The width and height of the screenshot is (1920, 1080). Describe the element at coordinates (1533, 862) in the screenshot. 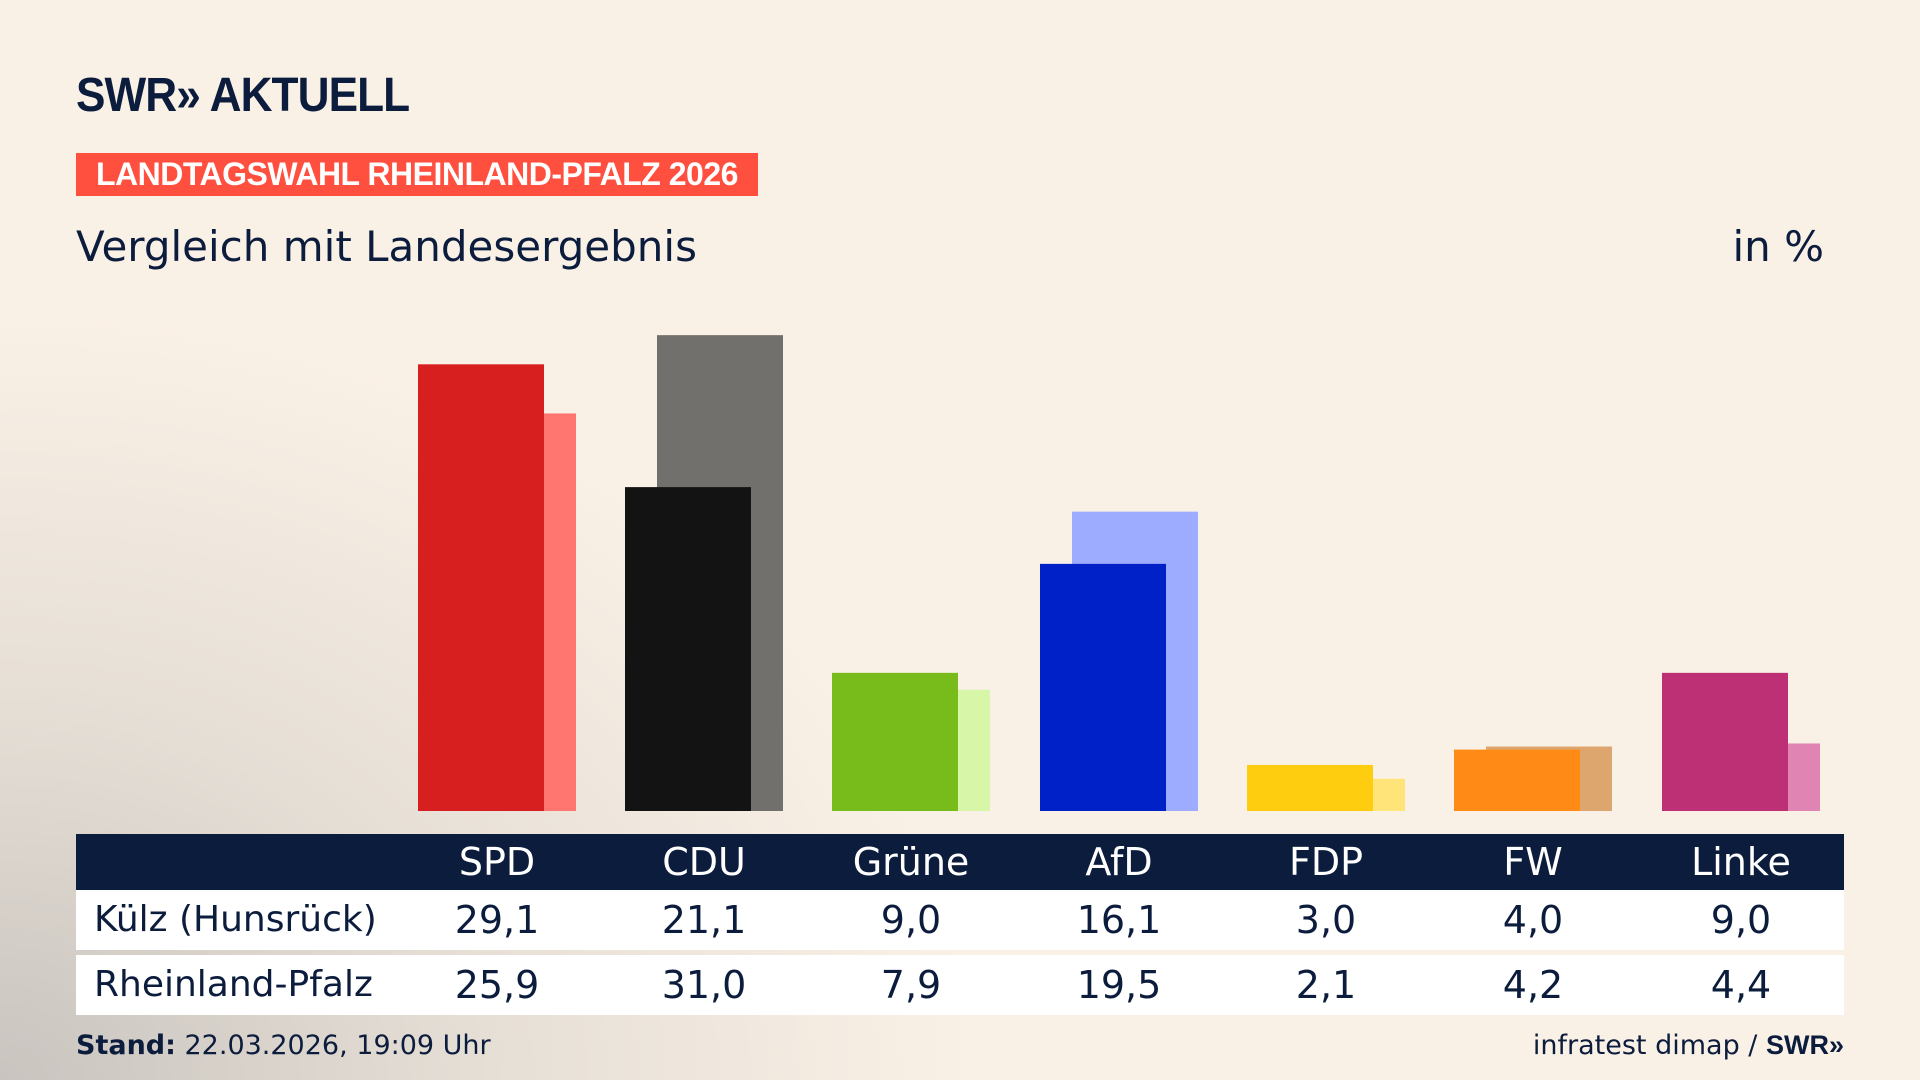

I see `column-header: FW` at that location.